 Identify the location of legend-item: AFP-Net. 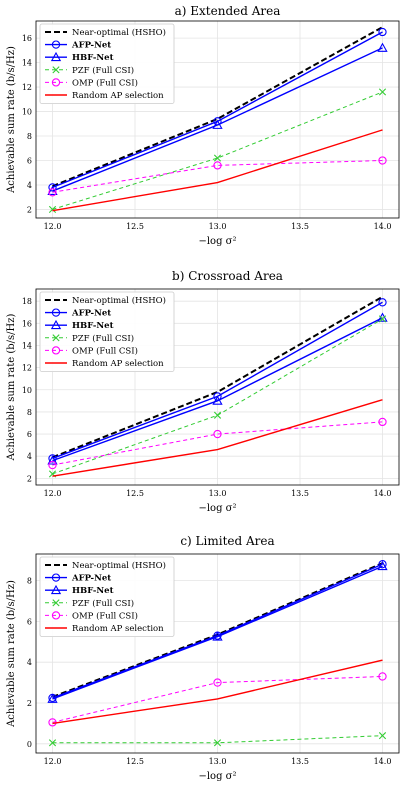
(78, 578).